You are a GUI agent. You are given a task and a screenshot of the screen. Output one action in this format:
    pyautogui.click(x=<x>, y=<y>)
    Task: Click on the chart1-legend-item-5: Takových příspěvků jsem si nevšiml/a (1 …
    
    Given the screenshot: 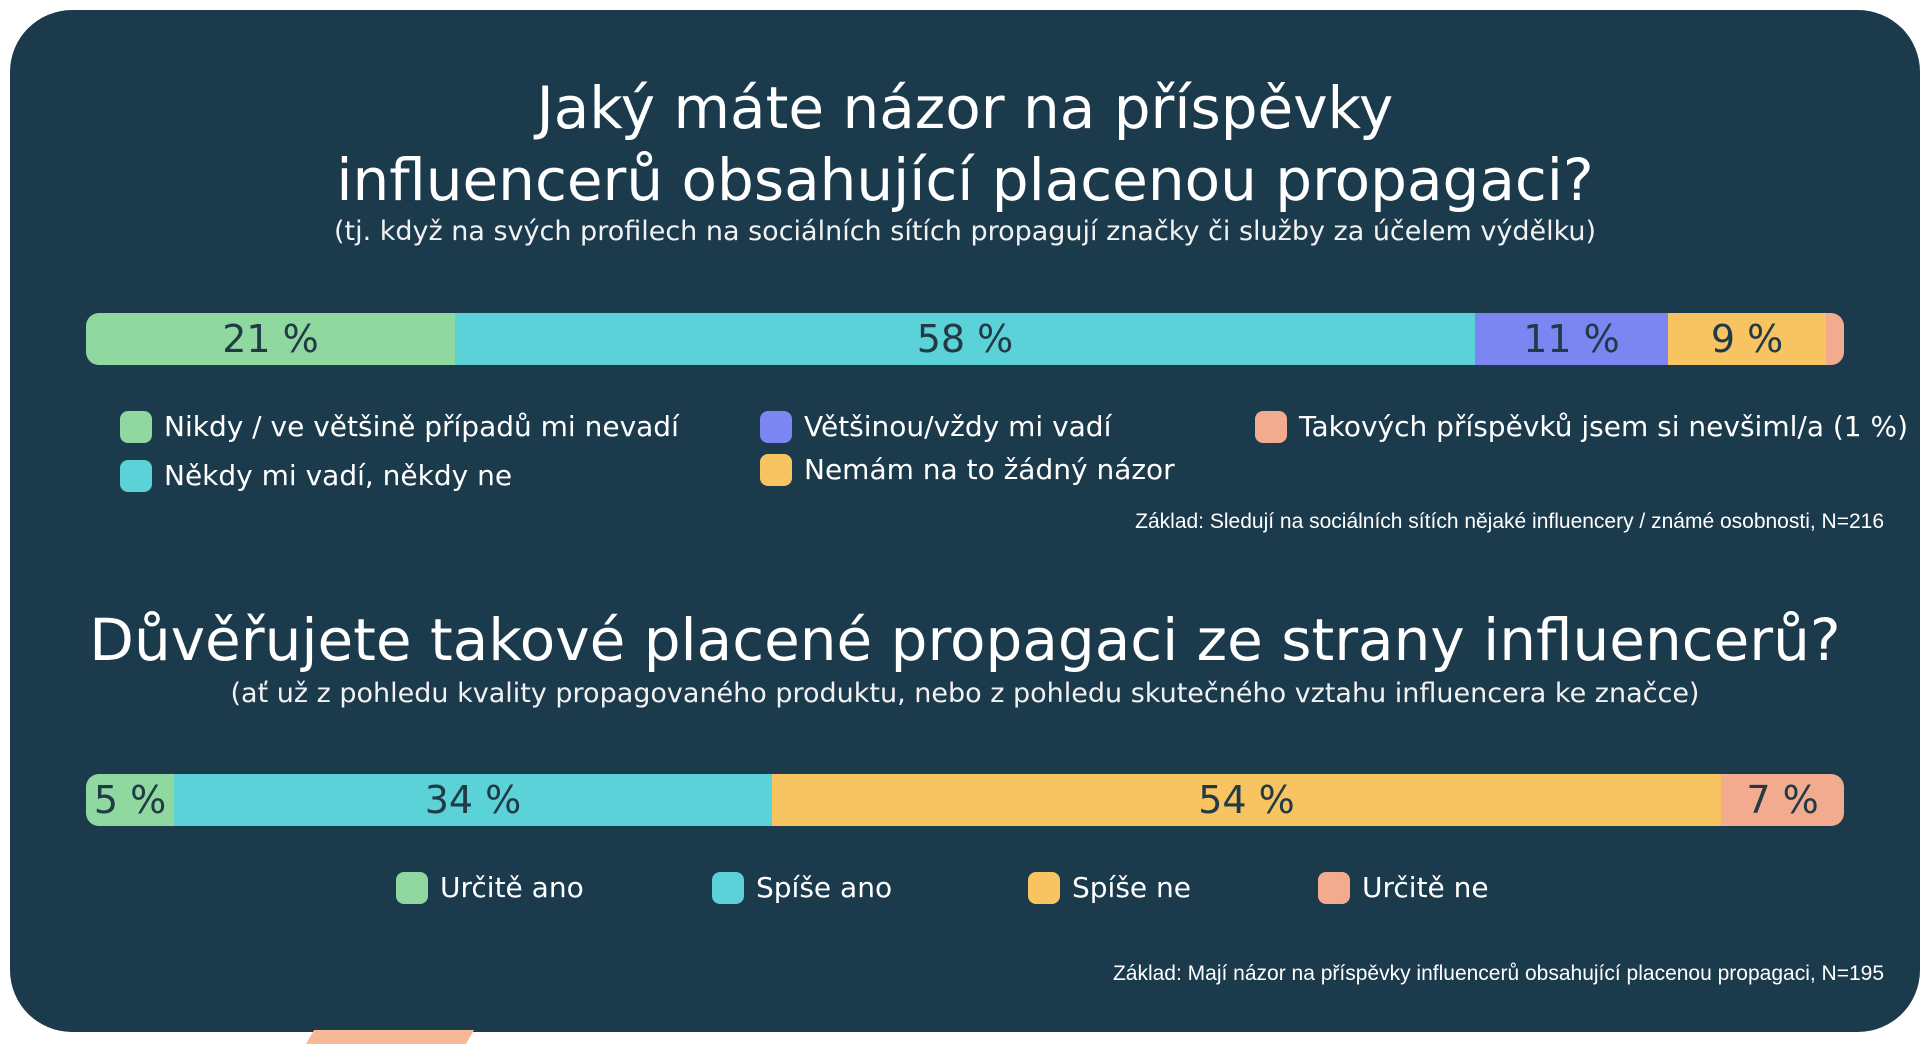 What is the action you would take?
    pyautogui.click(x=1581, y=426)
    